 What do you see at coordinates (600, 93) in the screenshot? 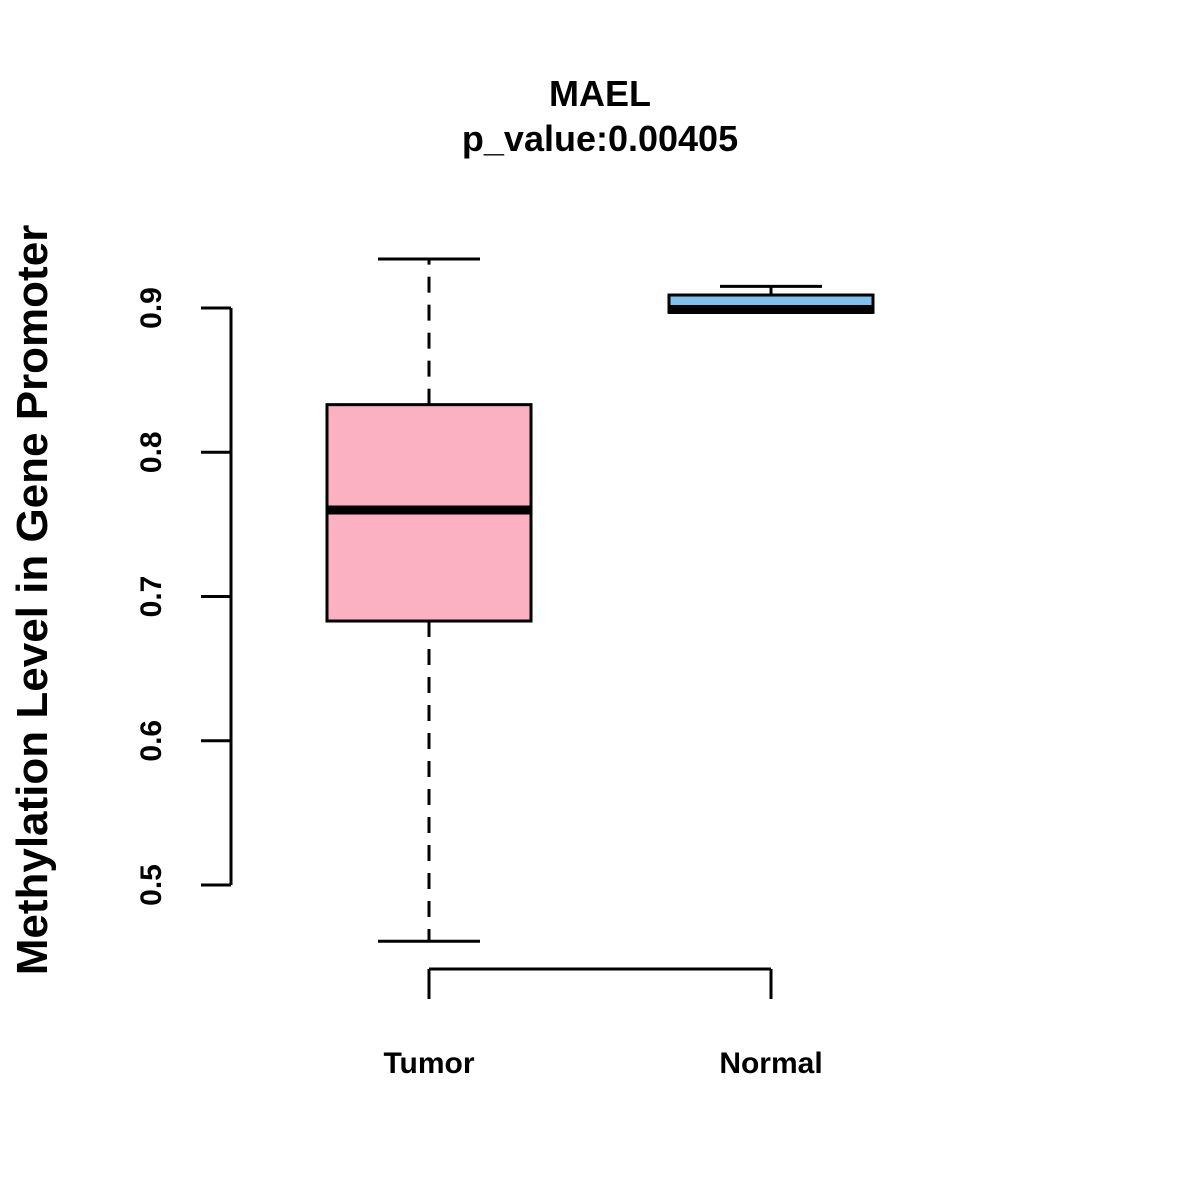
I see `chart-title: MAEL` at bounding box center [600, 93].